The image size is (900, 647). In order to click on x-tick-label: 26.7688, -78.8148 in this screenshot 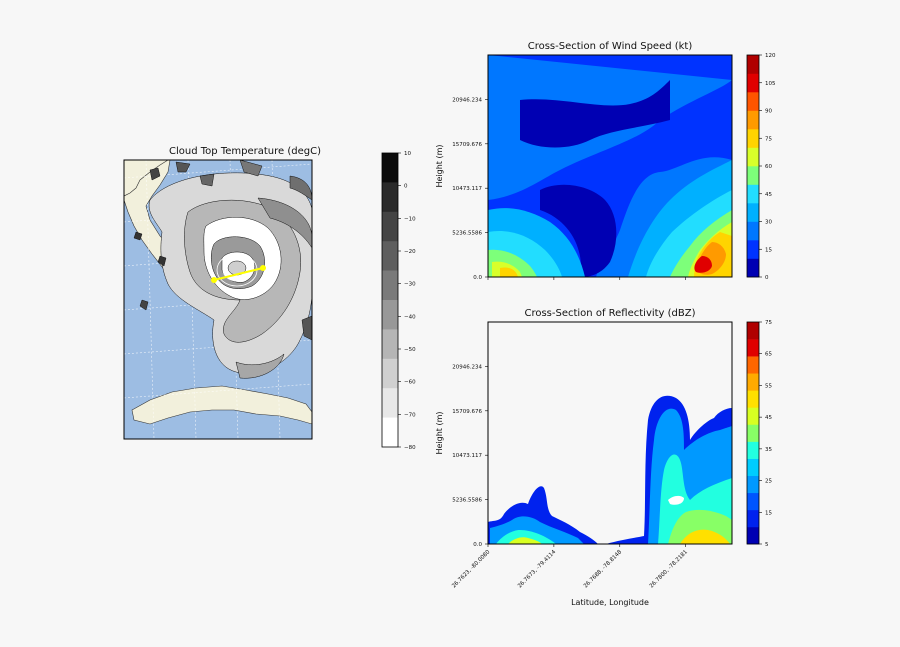, I will do `click(603, 569)`.